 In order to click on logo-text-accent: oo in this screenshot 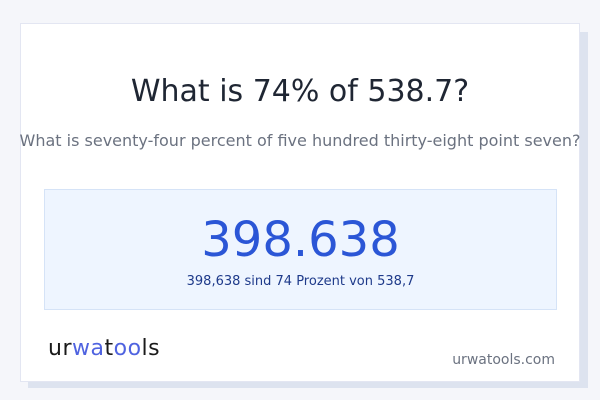, I will do `click(127, 348)`.